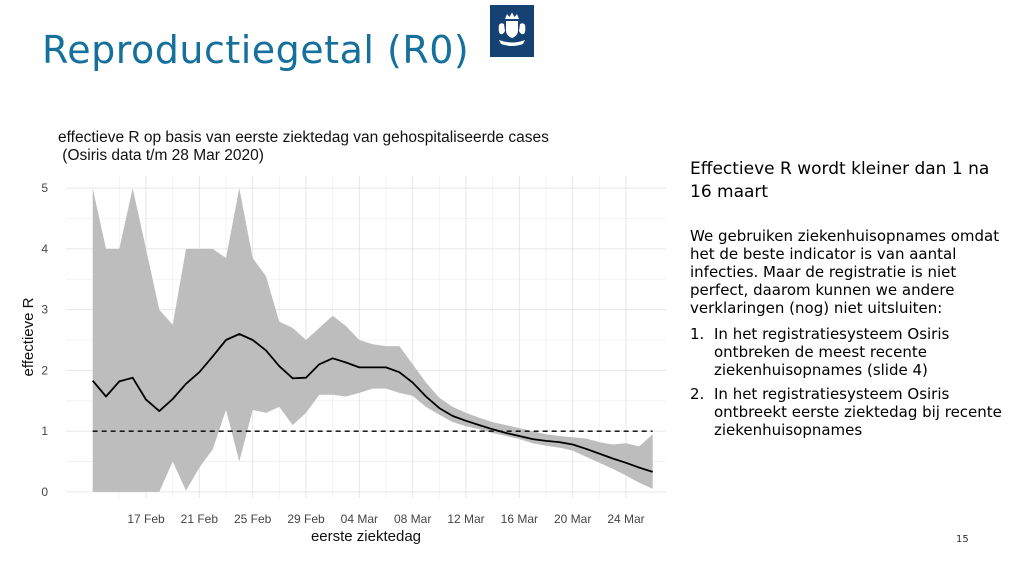 The image size is (1024, 576). I want to click on y-tick-label: 3, so click(44, 310).